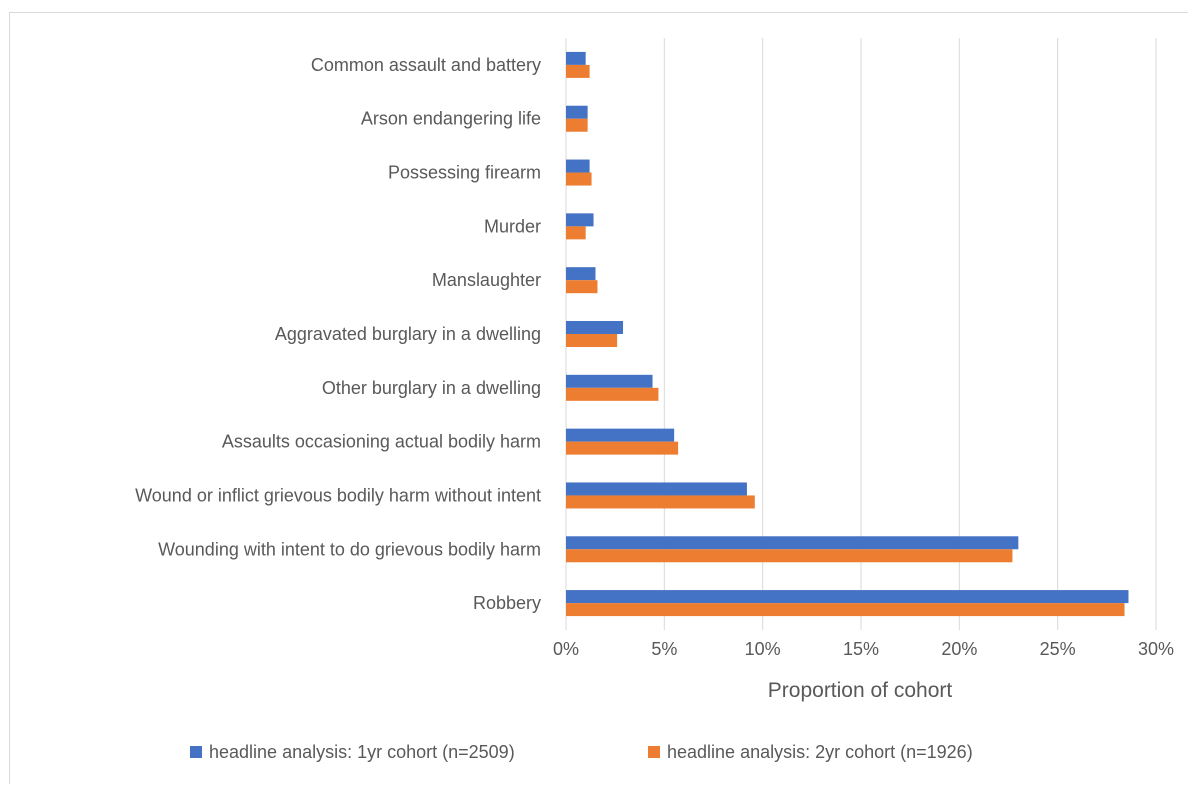 The width and height of the screenshot is (1192, 787). What do you see at coordinates (451, 119) in the screenshot?
I see `category-label: Arson endangering life` at bounding box center [451, 119].